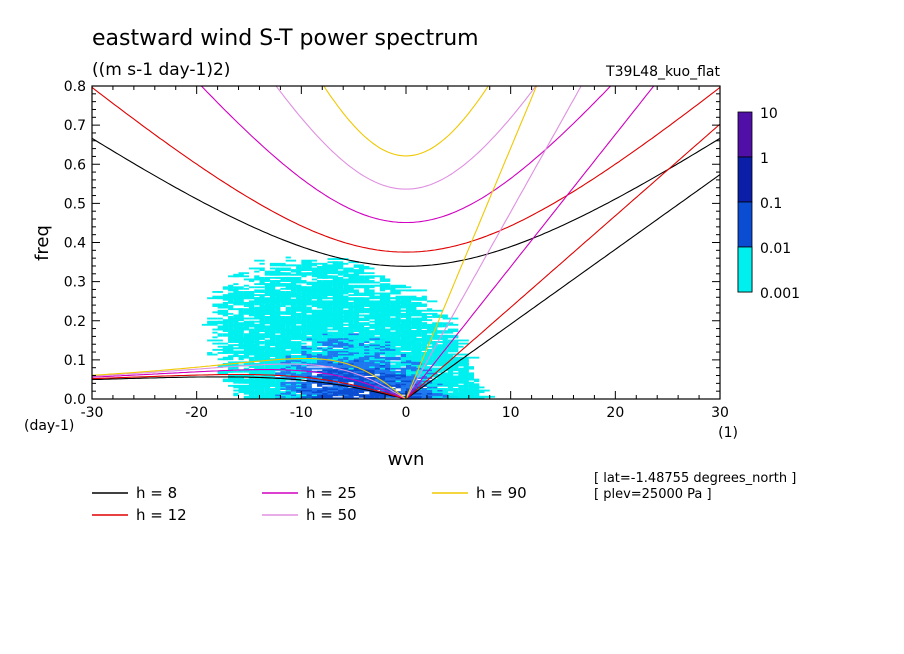 The image size is (904, 654). I want to click on chart-units: ((m s-1 day-1)2), so click(161, 70).